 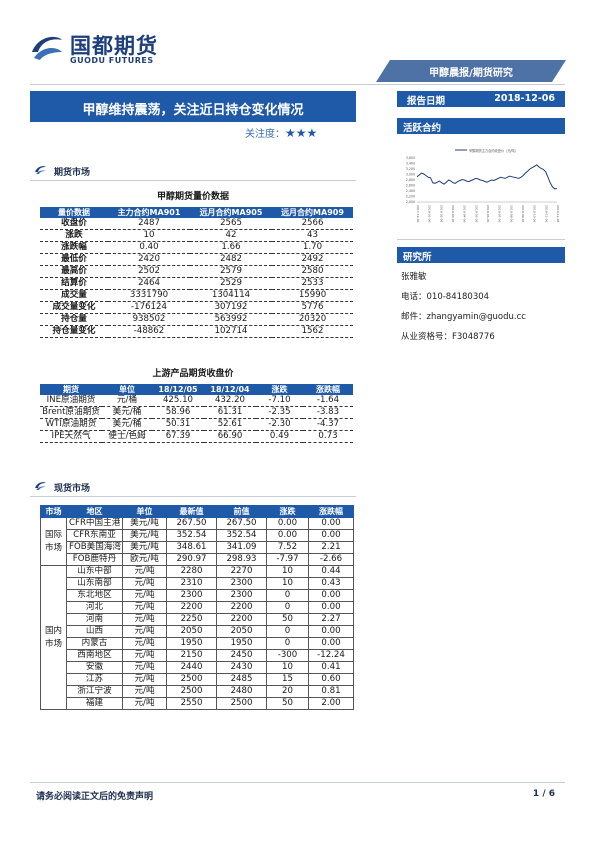 What do you see at coordinates (471, 71) in the screenshot?
I see `report-series-tag: 甲醇晨报/期货研究` at bounding box center [471, 71].